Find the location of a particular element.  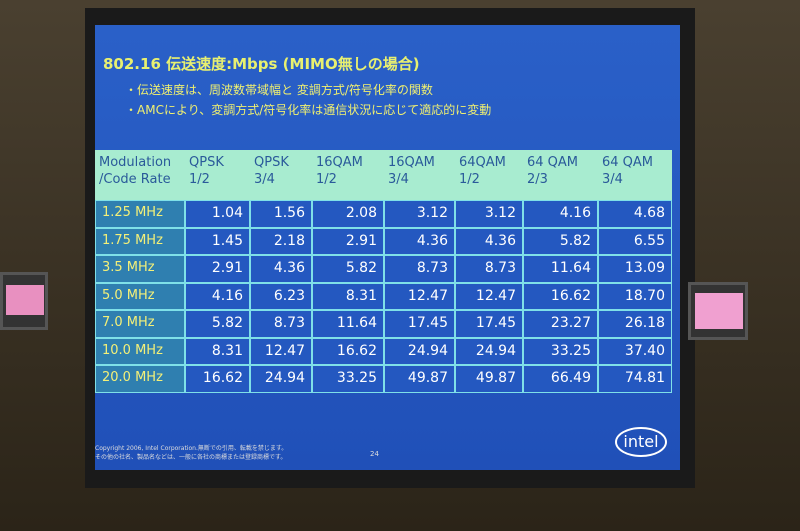

row-header: 1.75 MHz is located at coordinates (140, 241).